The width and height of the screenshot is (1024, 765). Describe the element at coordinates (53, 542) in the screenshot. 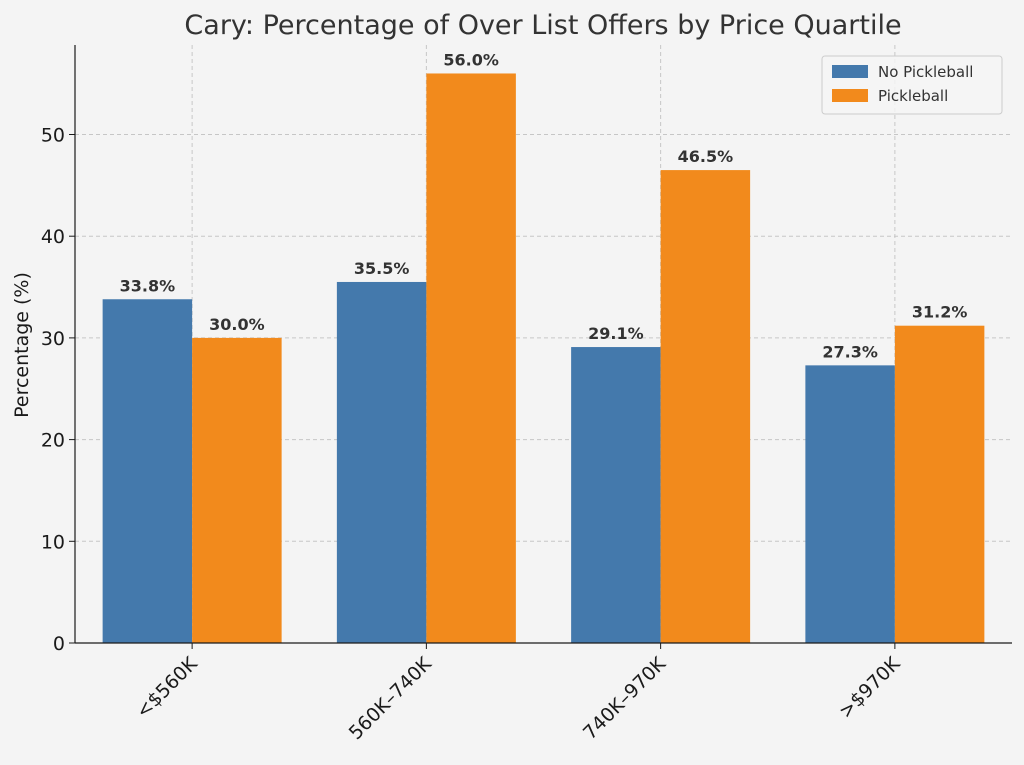

I see `y-tick-label: 10` at that location.